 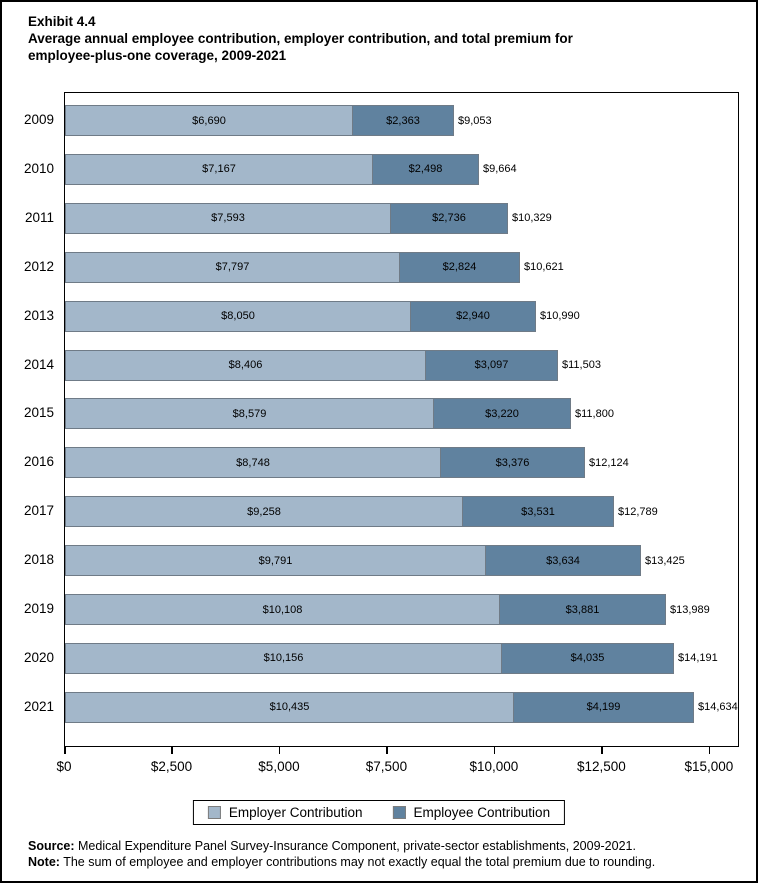 What do you see at coordinates (603, 707) in the screenshot?
I see `employee-contribution-bar: $4,199` at bounding box center [603, 707].